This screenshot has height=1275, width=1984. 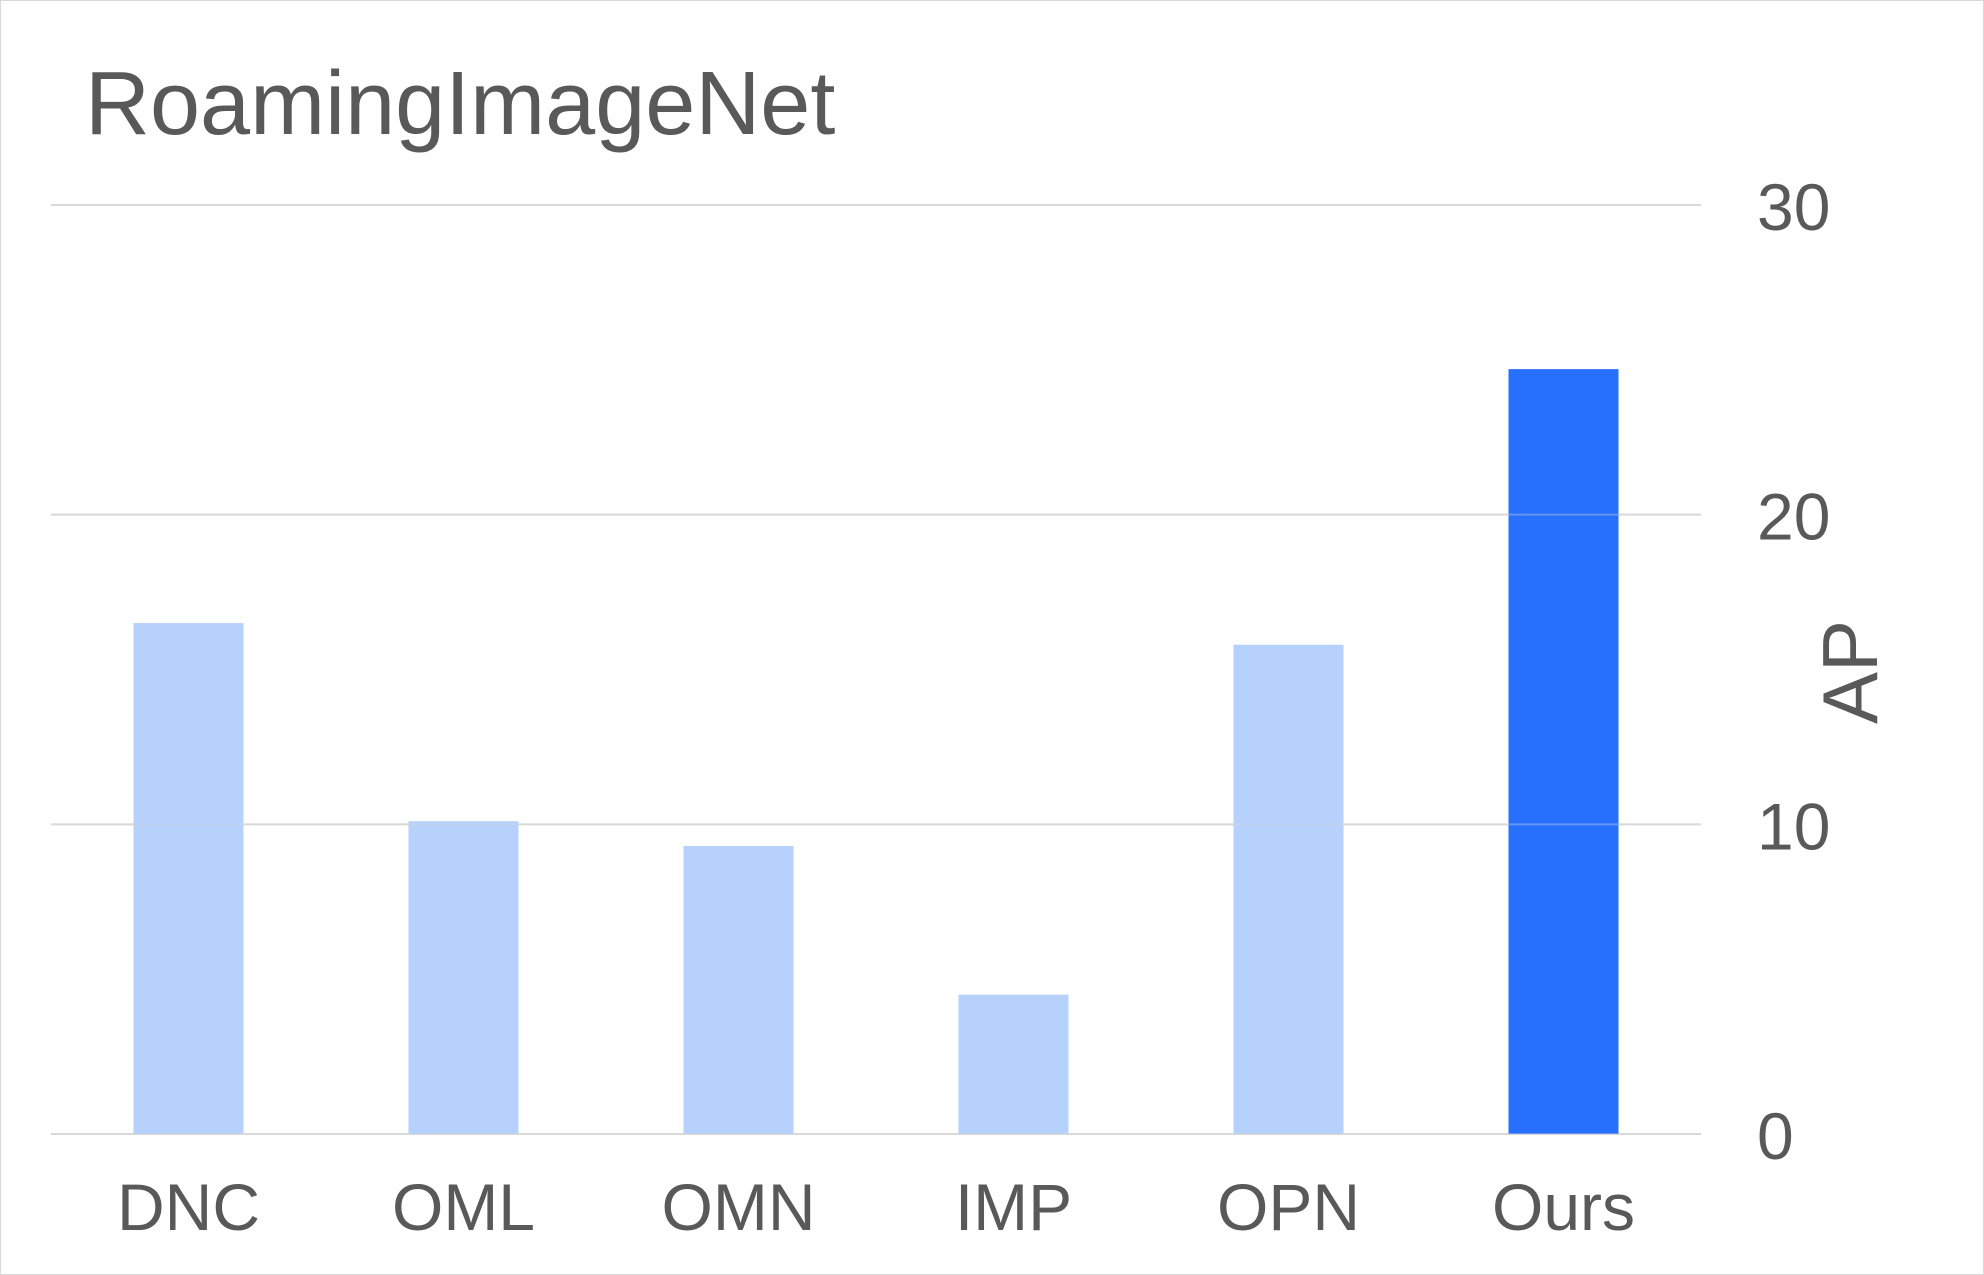 I want to click on x-category-label: IMP, so click(x=1013, y=1207).